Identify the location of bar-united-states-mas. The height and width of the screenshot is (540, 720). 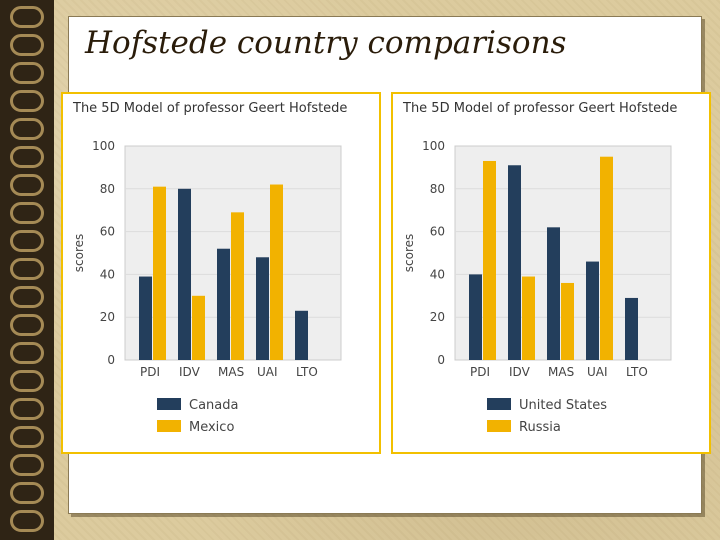
(553, 293).